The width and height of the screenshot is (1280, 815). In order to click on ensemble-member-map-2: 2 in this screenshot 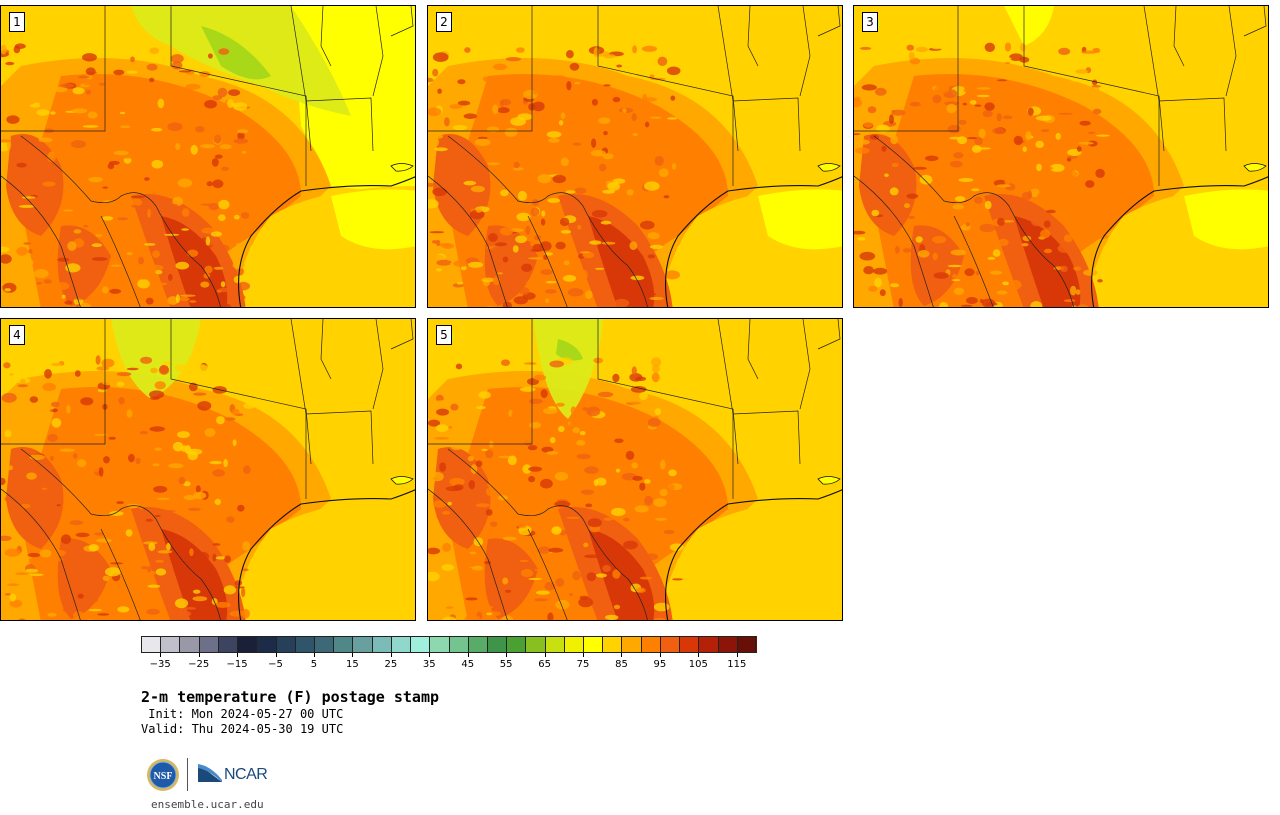, I will do `click(635, 156)`.